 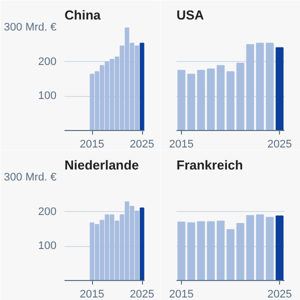 What do you see at coordinates (101, 165) in the screenshot?
I see `chart-title: Niederlande` at bounding box center [101, 165].